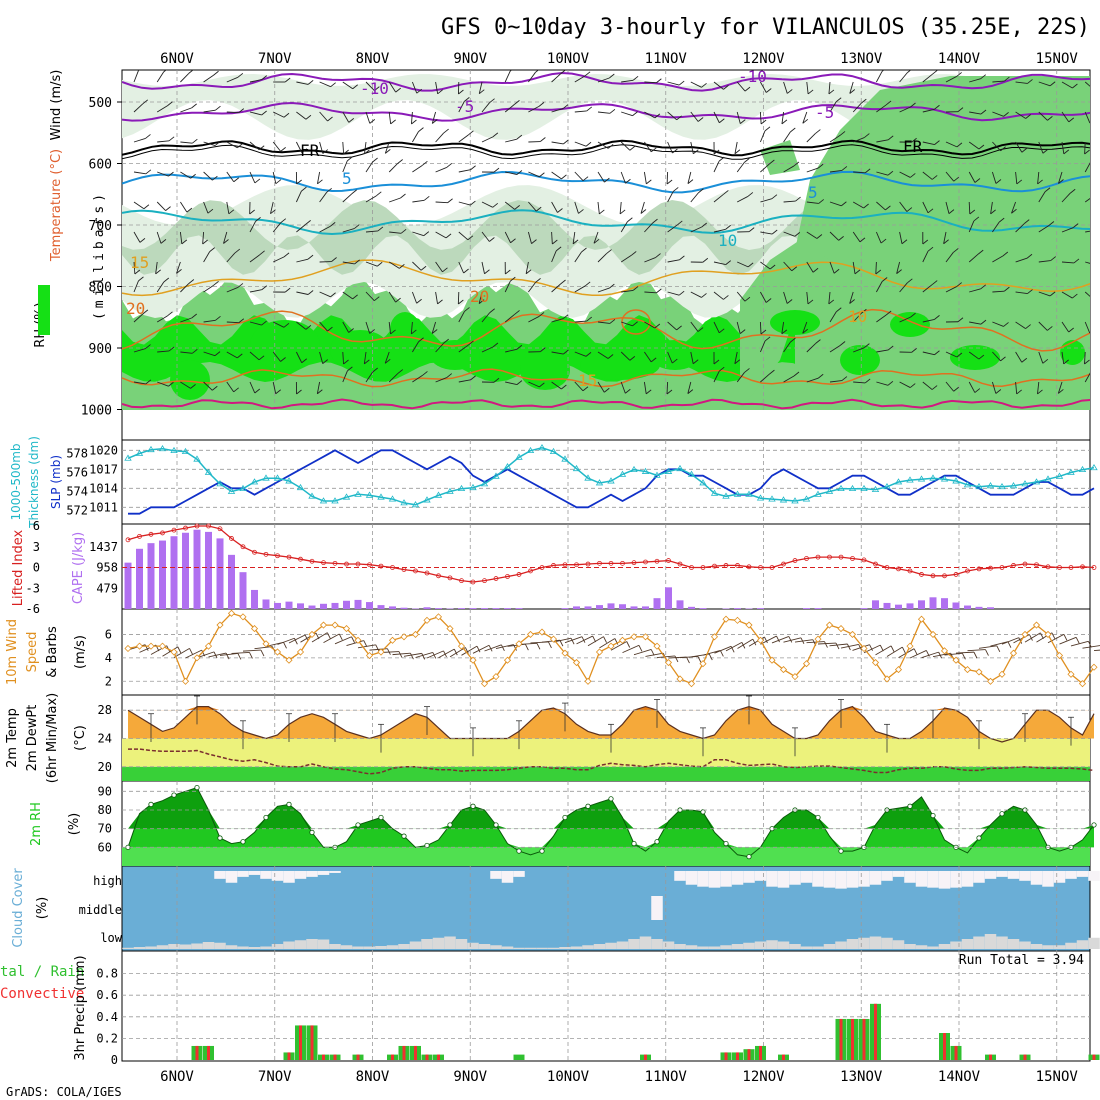  I want to click on panel-title-group: Thickness (dm), so click(34, 482).